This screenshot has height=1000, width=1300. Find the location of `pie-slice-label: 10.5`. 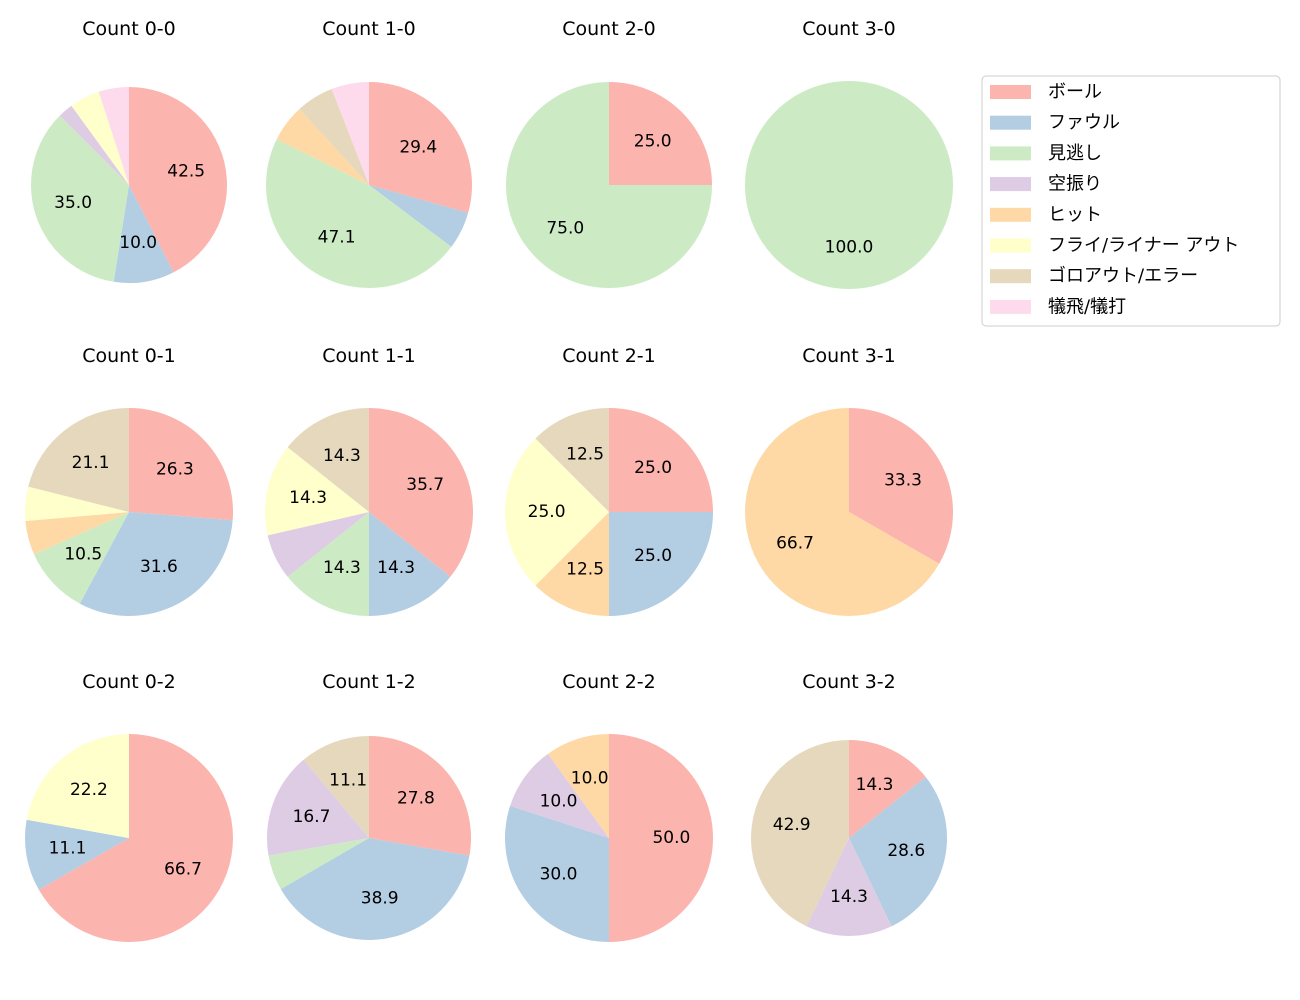

pie-slice-label: 10.5 is located at coordinates (83, 555).